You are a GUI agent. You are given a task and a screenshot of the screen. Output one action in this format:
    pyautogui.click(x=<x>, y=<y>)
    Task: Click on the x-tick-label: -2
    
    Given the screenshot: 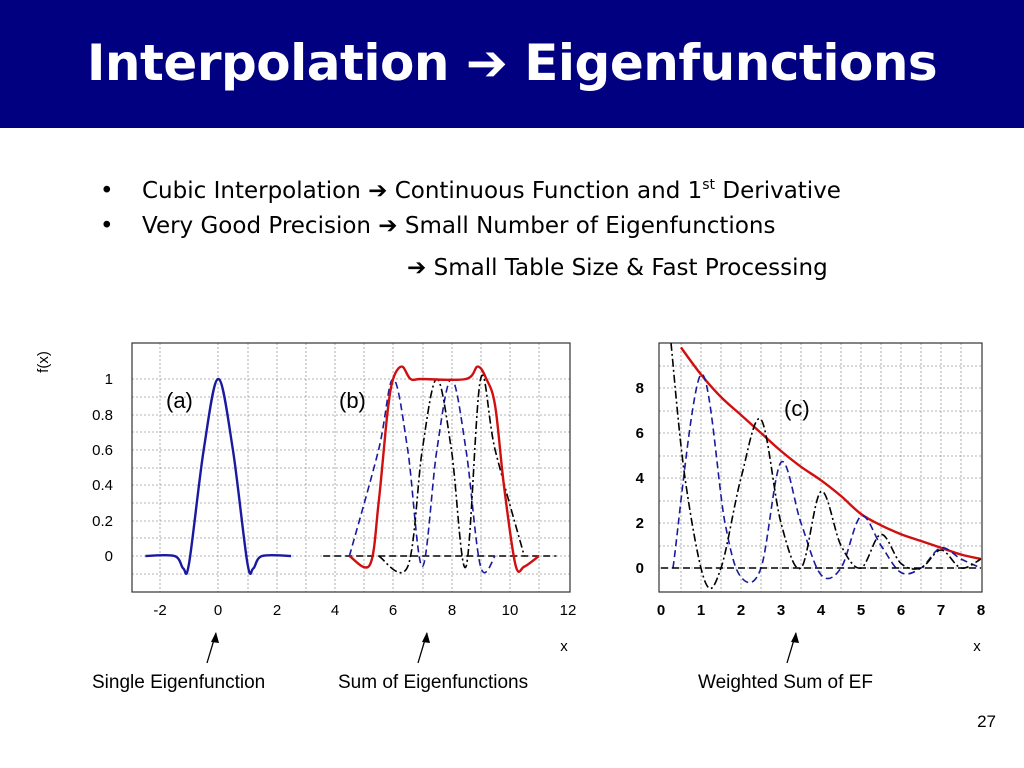 What is the action you would take?
    pyautogui.click(x=159, y=610)
    